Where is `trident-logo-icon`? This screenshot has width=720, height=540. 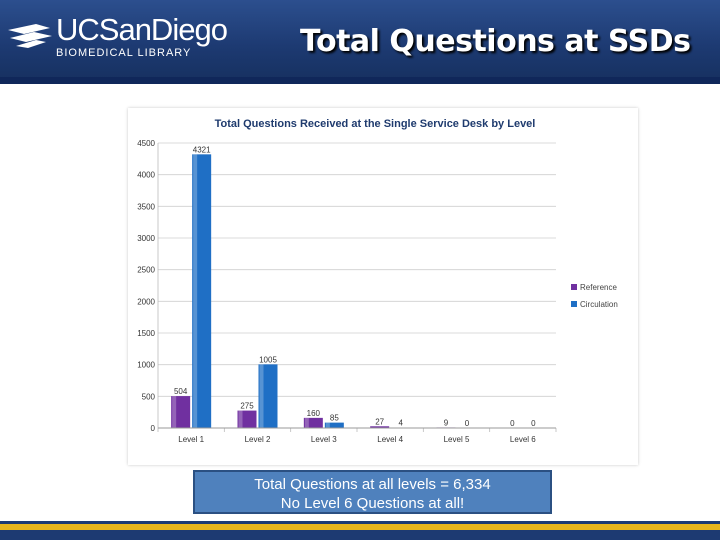
trident-logo-icon is located at coordinates (30, 36).